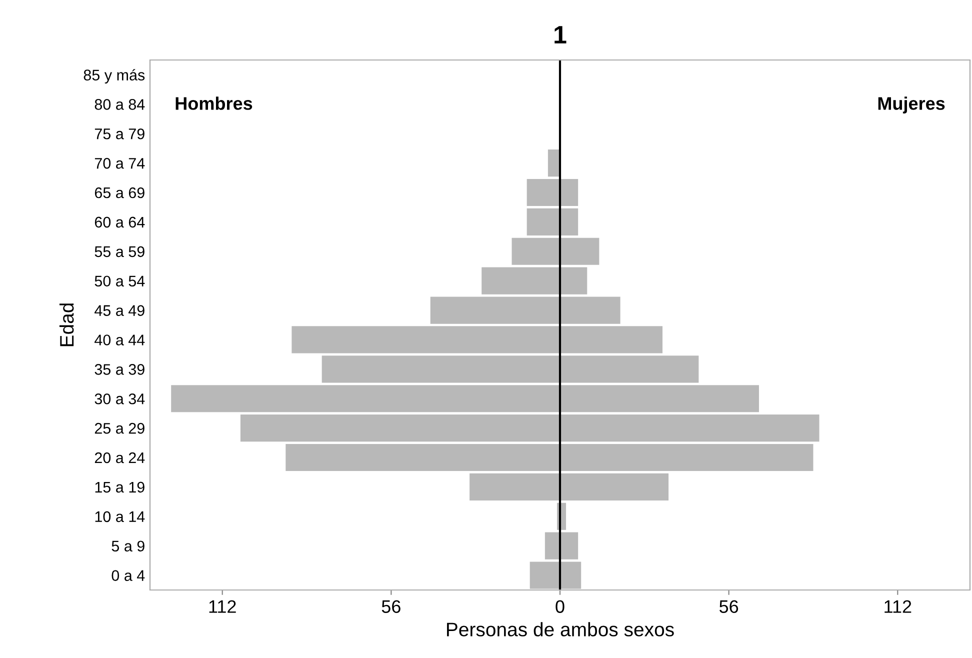 The image size is (972, 658). I want to click on y-tick-label: 0 a 4, so click(128, 575).